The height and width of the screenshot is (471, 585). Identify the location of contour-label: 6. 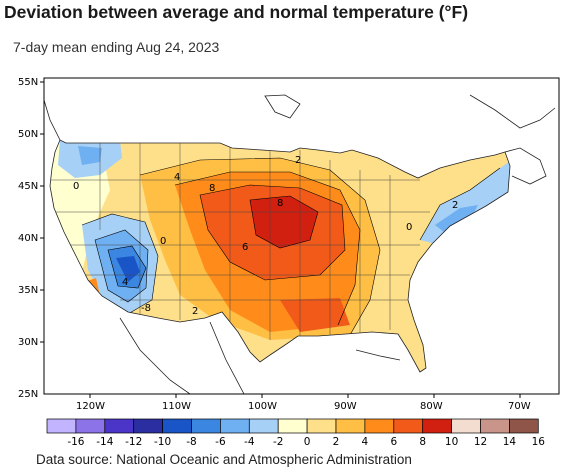
(245, 247).